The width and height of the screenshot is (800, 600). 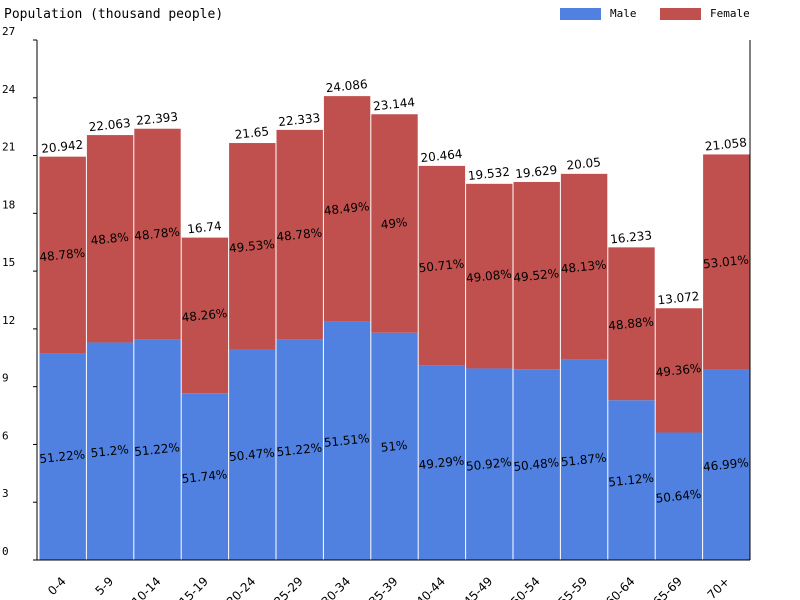 I want to click on segment-label: 51.87%, so click(x=583, y=460).